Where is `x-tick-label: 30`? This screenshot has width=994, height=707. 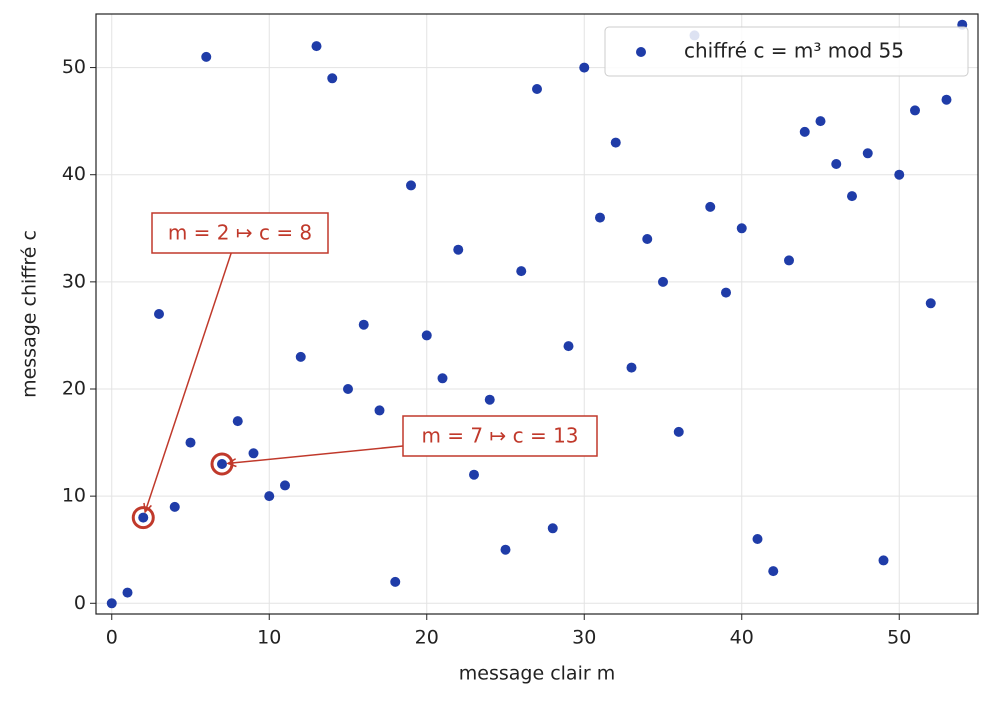 x-tick-label: 30 is located at coordinates (584, 638).